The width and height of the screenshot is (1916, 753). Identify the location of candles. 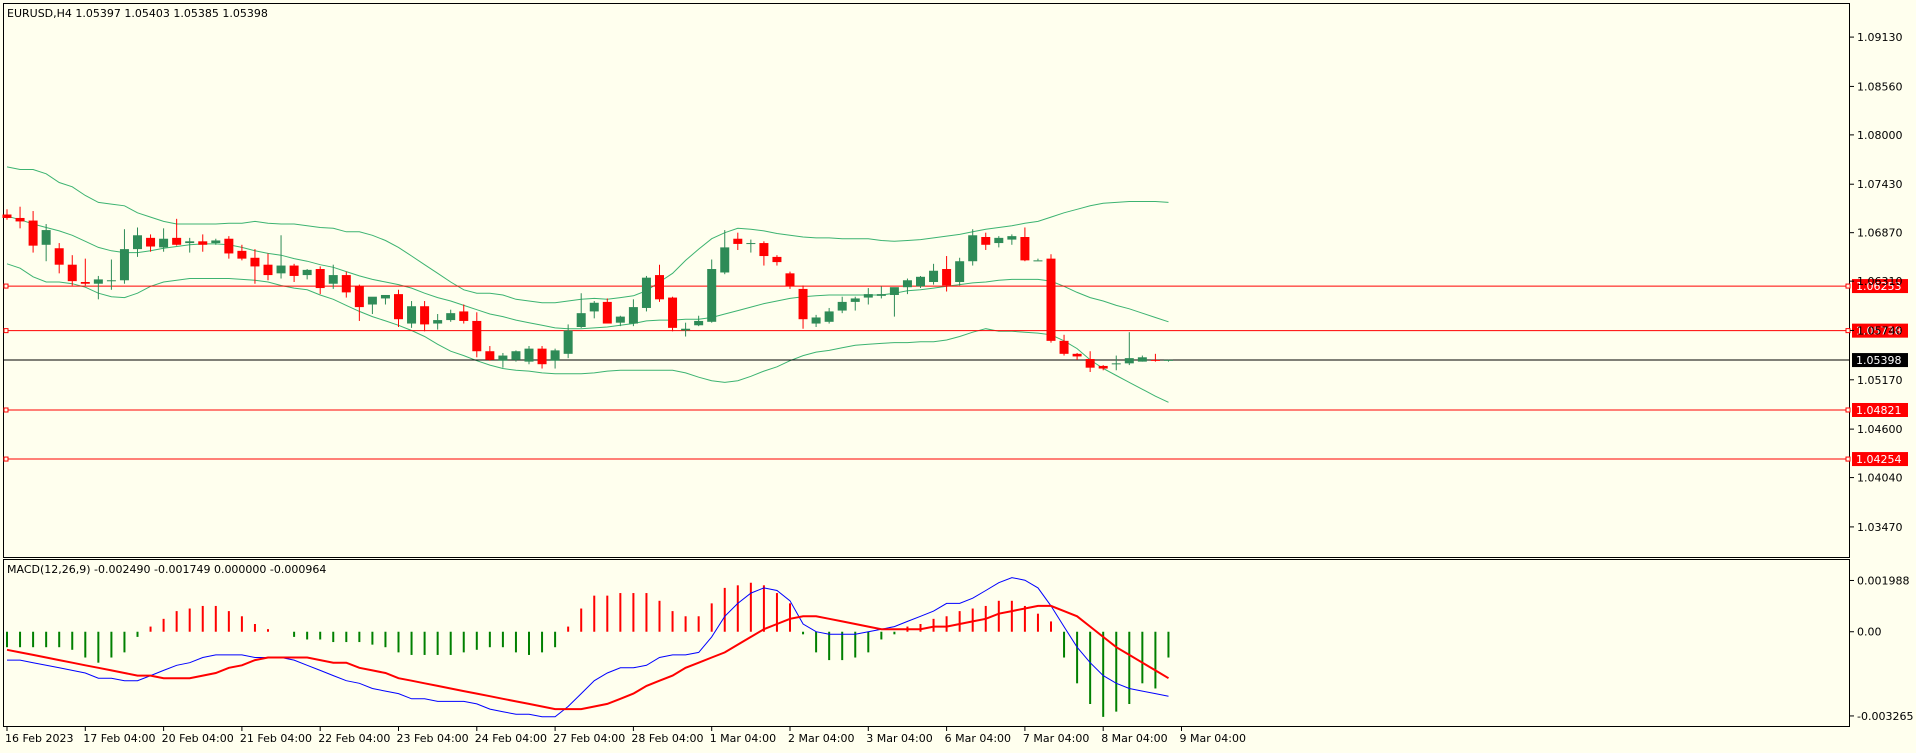
(587, 289).